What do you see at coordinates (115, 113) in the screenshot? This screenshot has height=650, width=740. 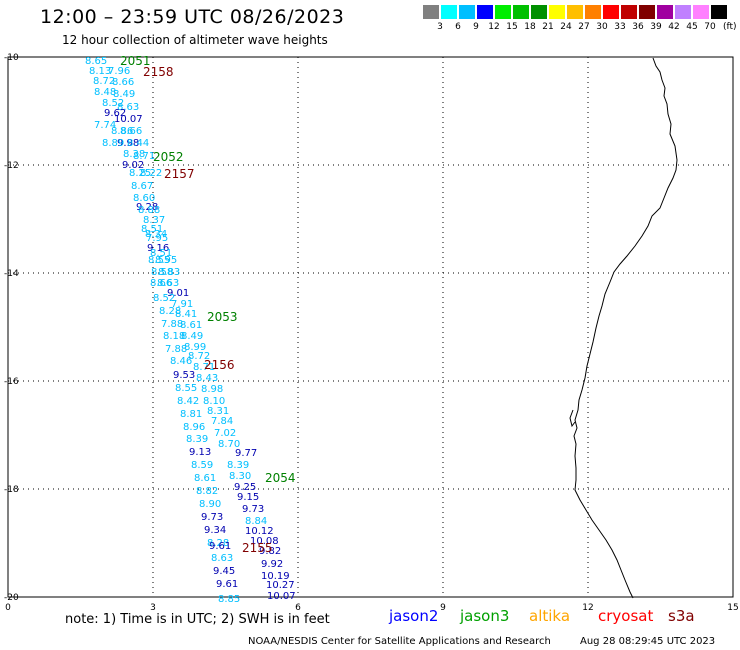 I see `wave-height-value: 9.62` at bounding box center [115, 113].